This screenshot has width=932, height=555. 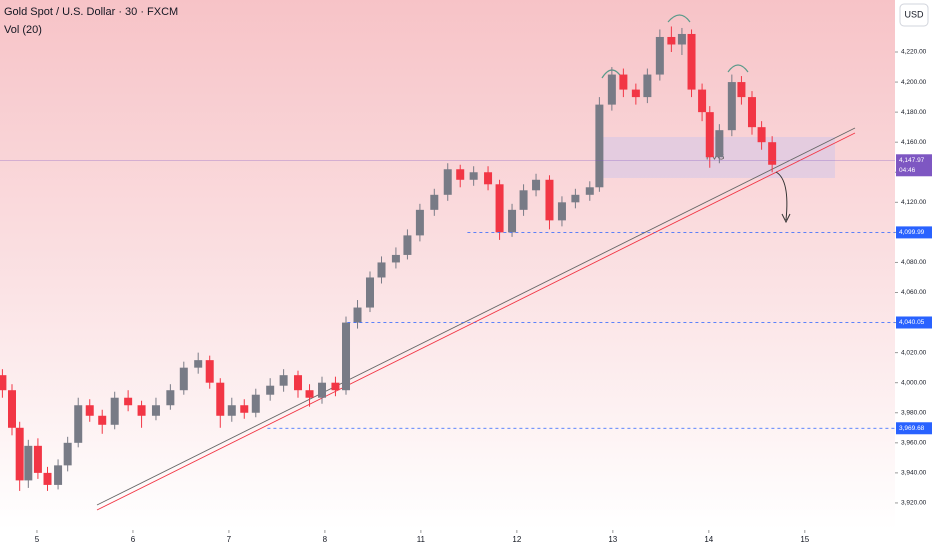 What do you see at coordinates (914, 503) in the screenshot?
I see `y-tick-label: 3,920.00` at bounding box center [914, 503].